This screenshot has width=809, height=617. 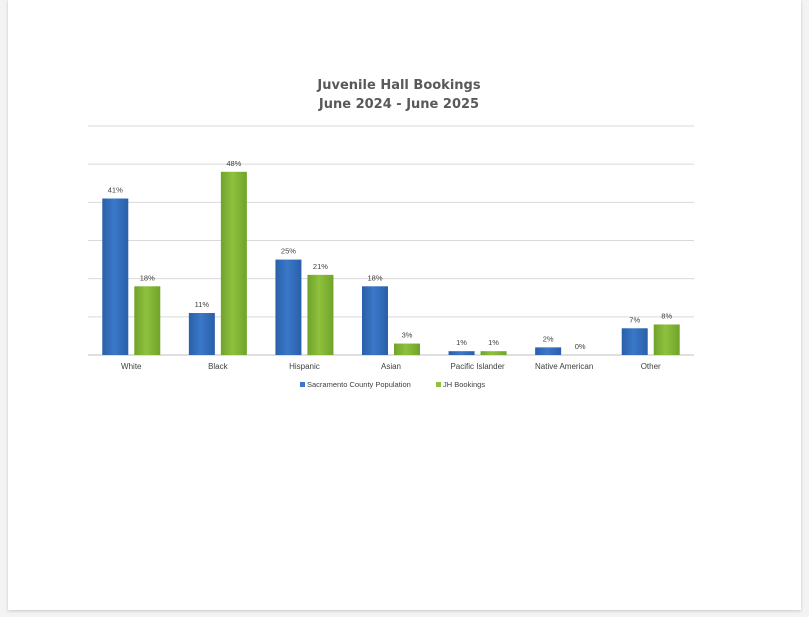 I want to click on data-label: 41%, so click(x=115, y=190).